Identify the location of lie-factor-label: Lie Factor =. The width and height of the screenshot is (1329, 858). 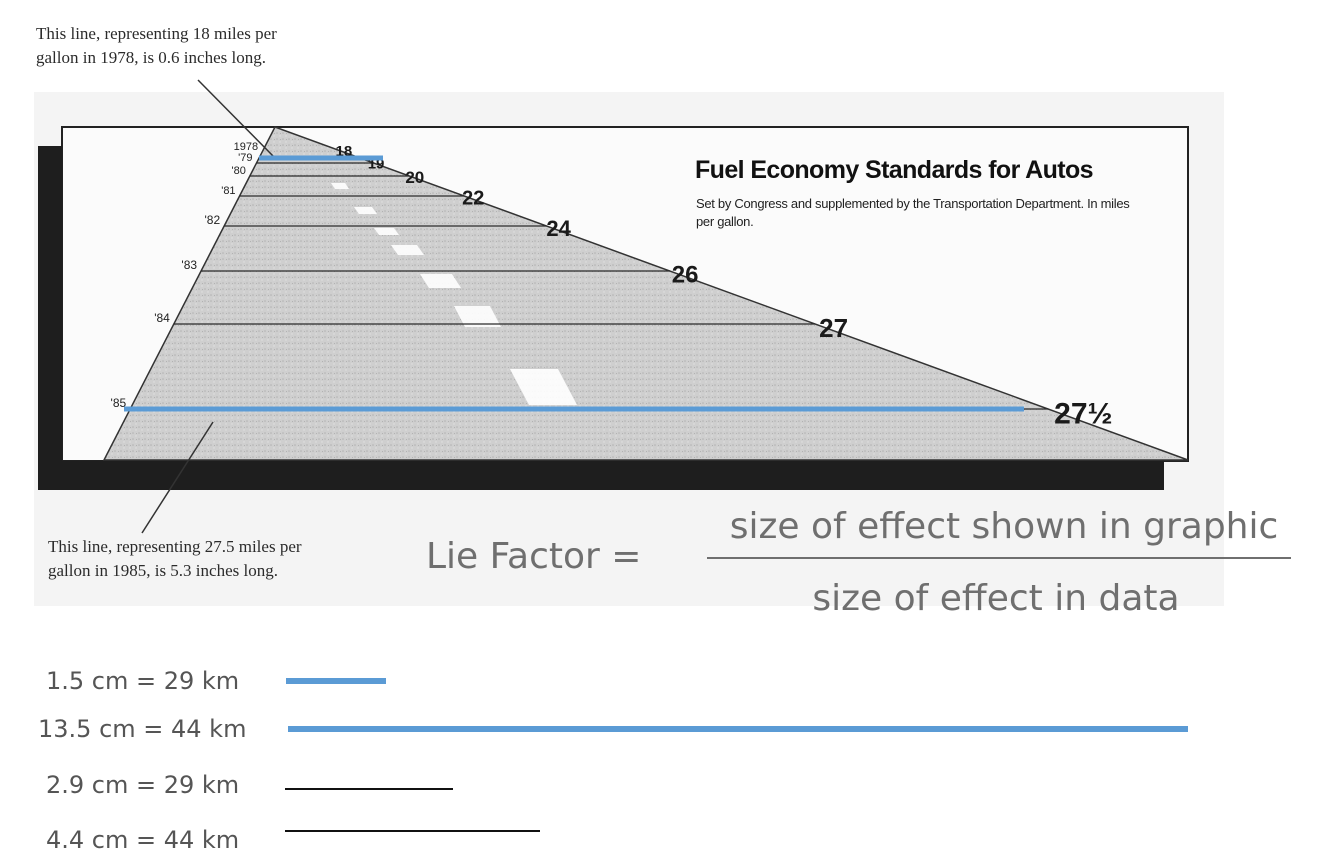
(534, 556).